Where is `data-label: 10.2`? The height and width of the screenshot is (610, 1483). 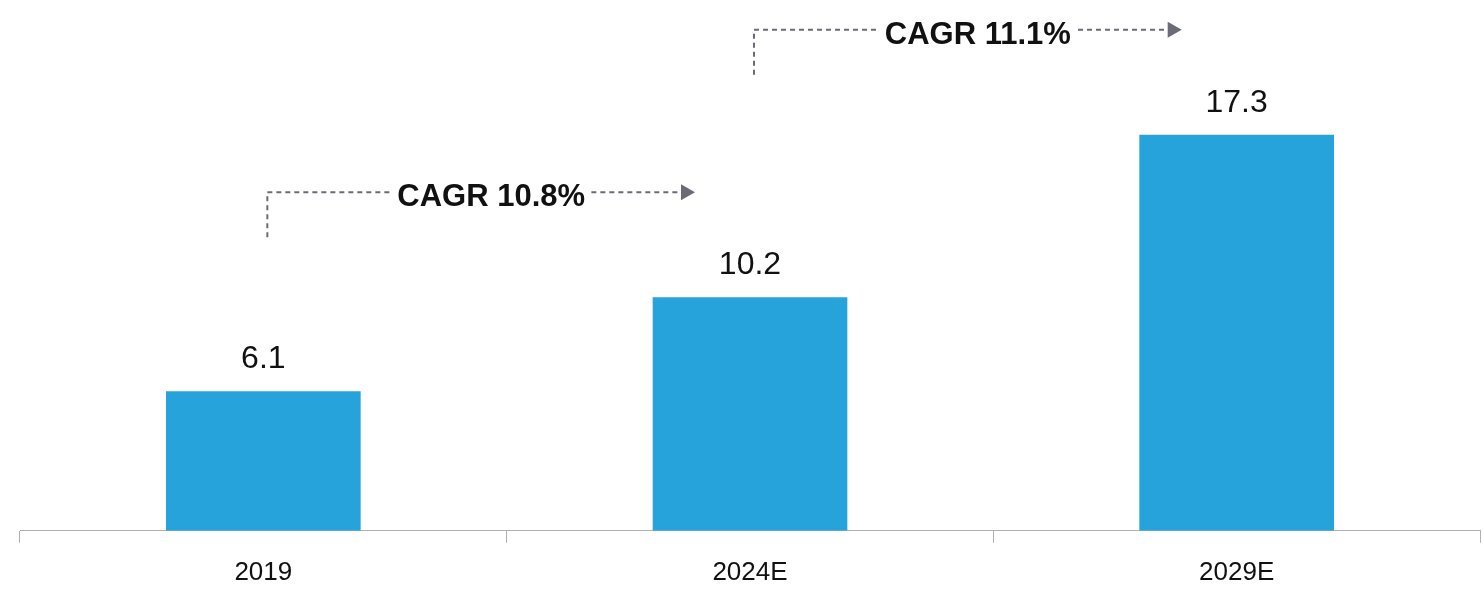 data-label: 10.2 is located at coordinates (750, 263).